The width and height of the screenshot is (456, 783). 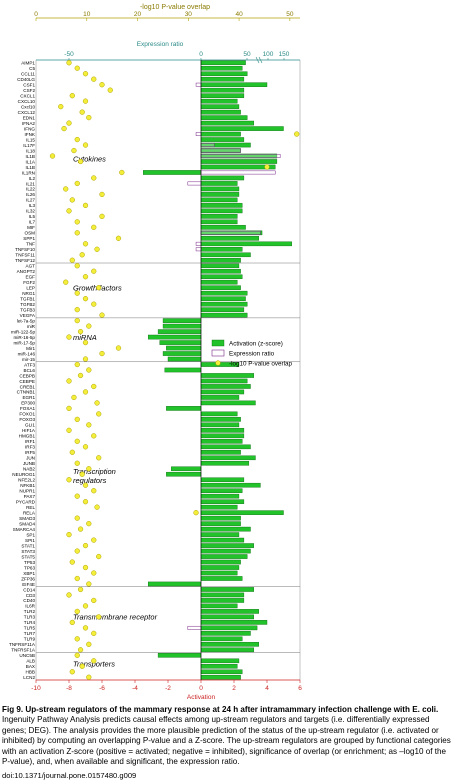 What do you see at coordinates (30, 452) in the screenshot?
I see `regulator-label: IRF5` at bounding box center [30, 452].